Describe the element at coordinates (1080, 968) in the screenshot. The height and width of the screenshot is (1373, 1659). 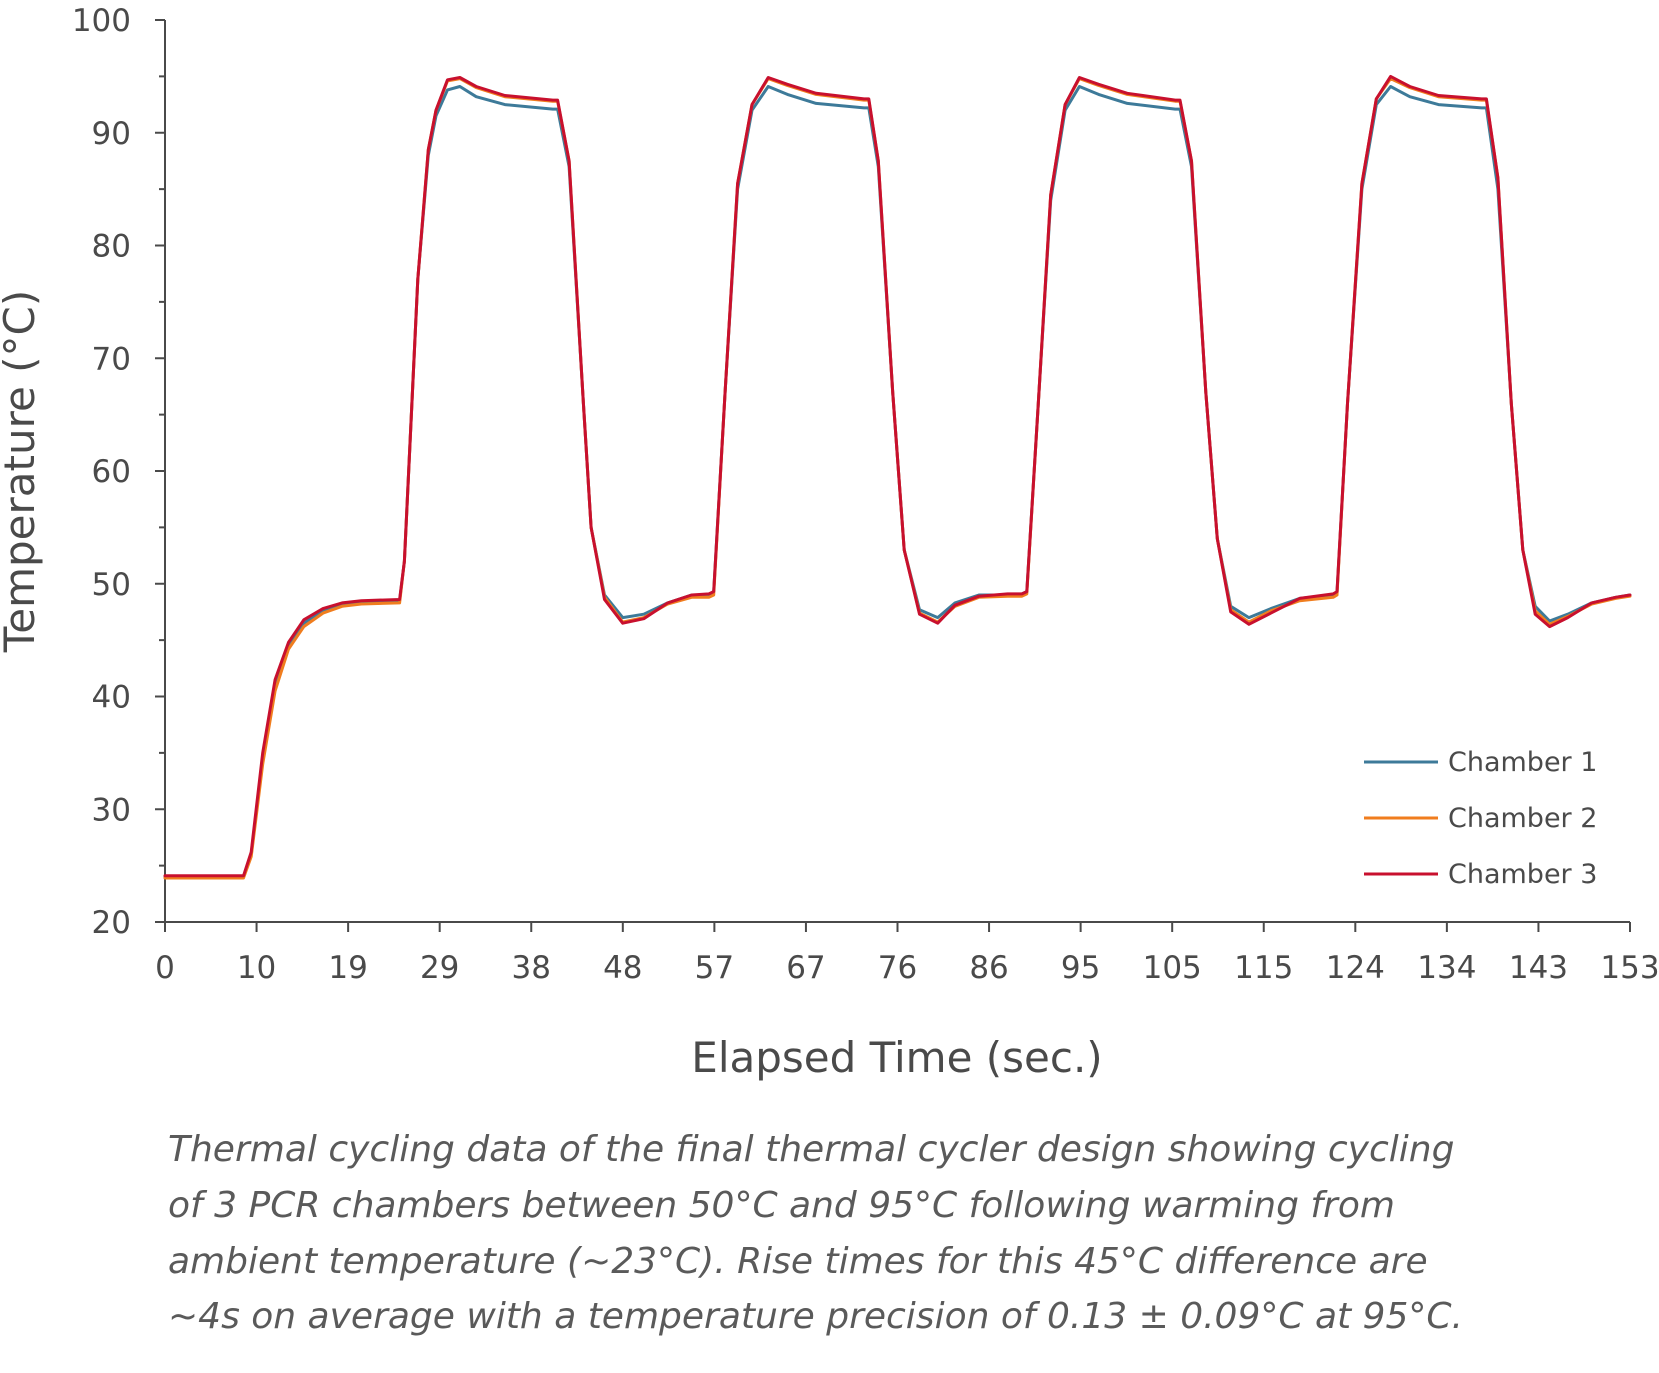
I see `x-tick-label: 95` at that location.